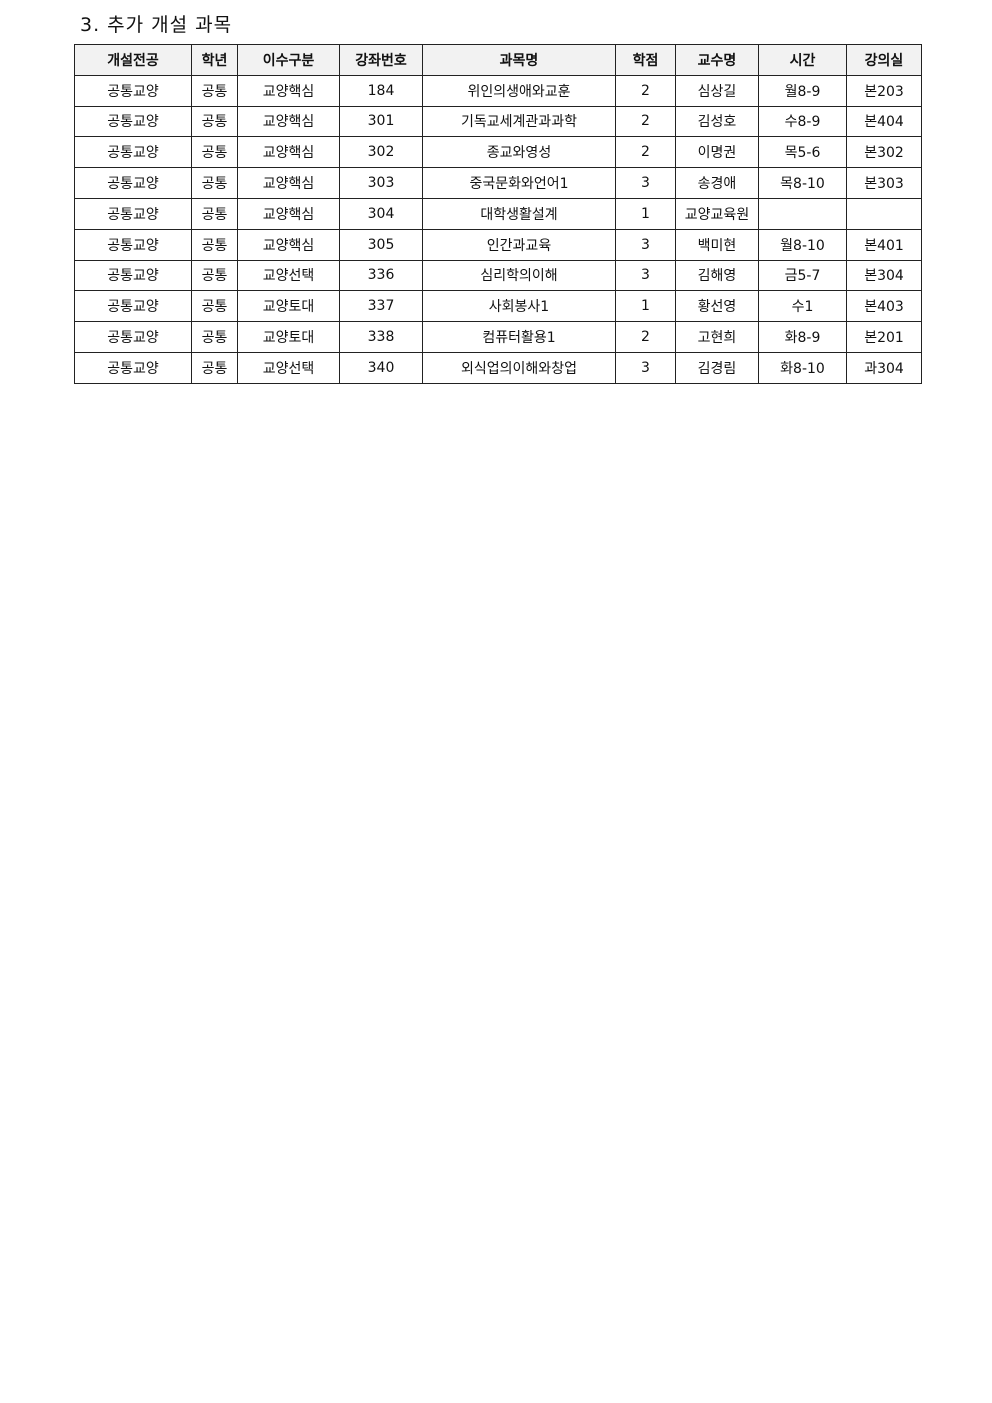  What do you see at coordinates (717, 152) in the screenshot?
I see `cell-professor: 이명권` at bounding box center [717, 152].